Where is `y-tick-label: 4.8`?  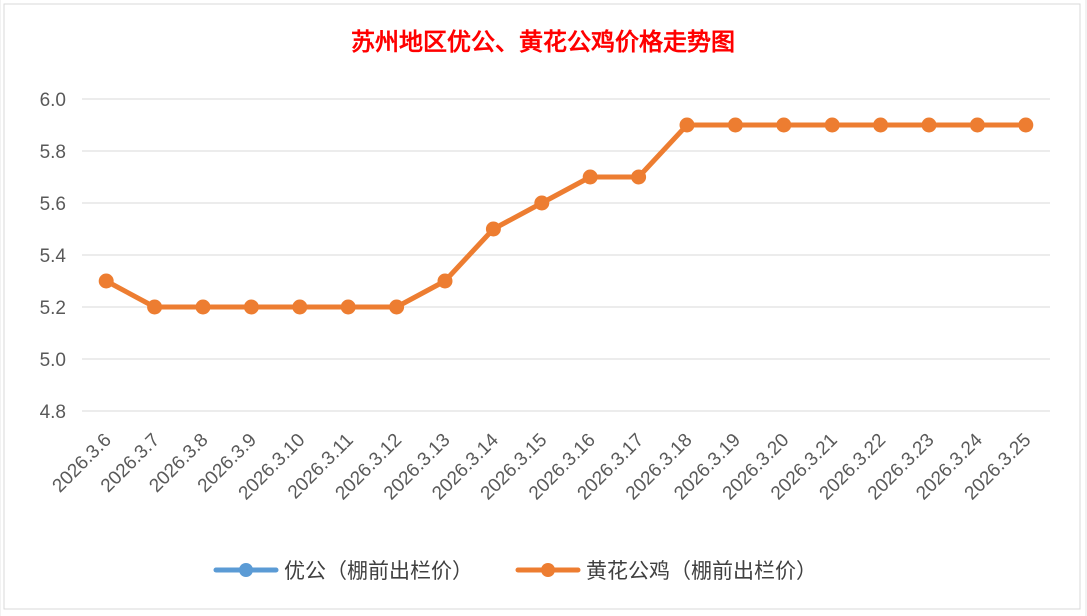
y-tick-label: 4.8 is located at coordinates (53, 412).